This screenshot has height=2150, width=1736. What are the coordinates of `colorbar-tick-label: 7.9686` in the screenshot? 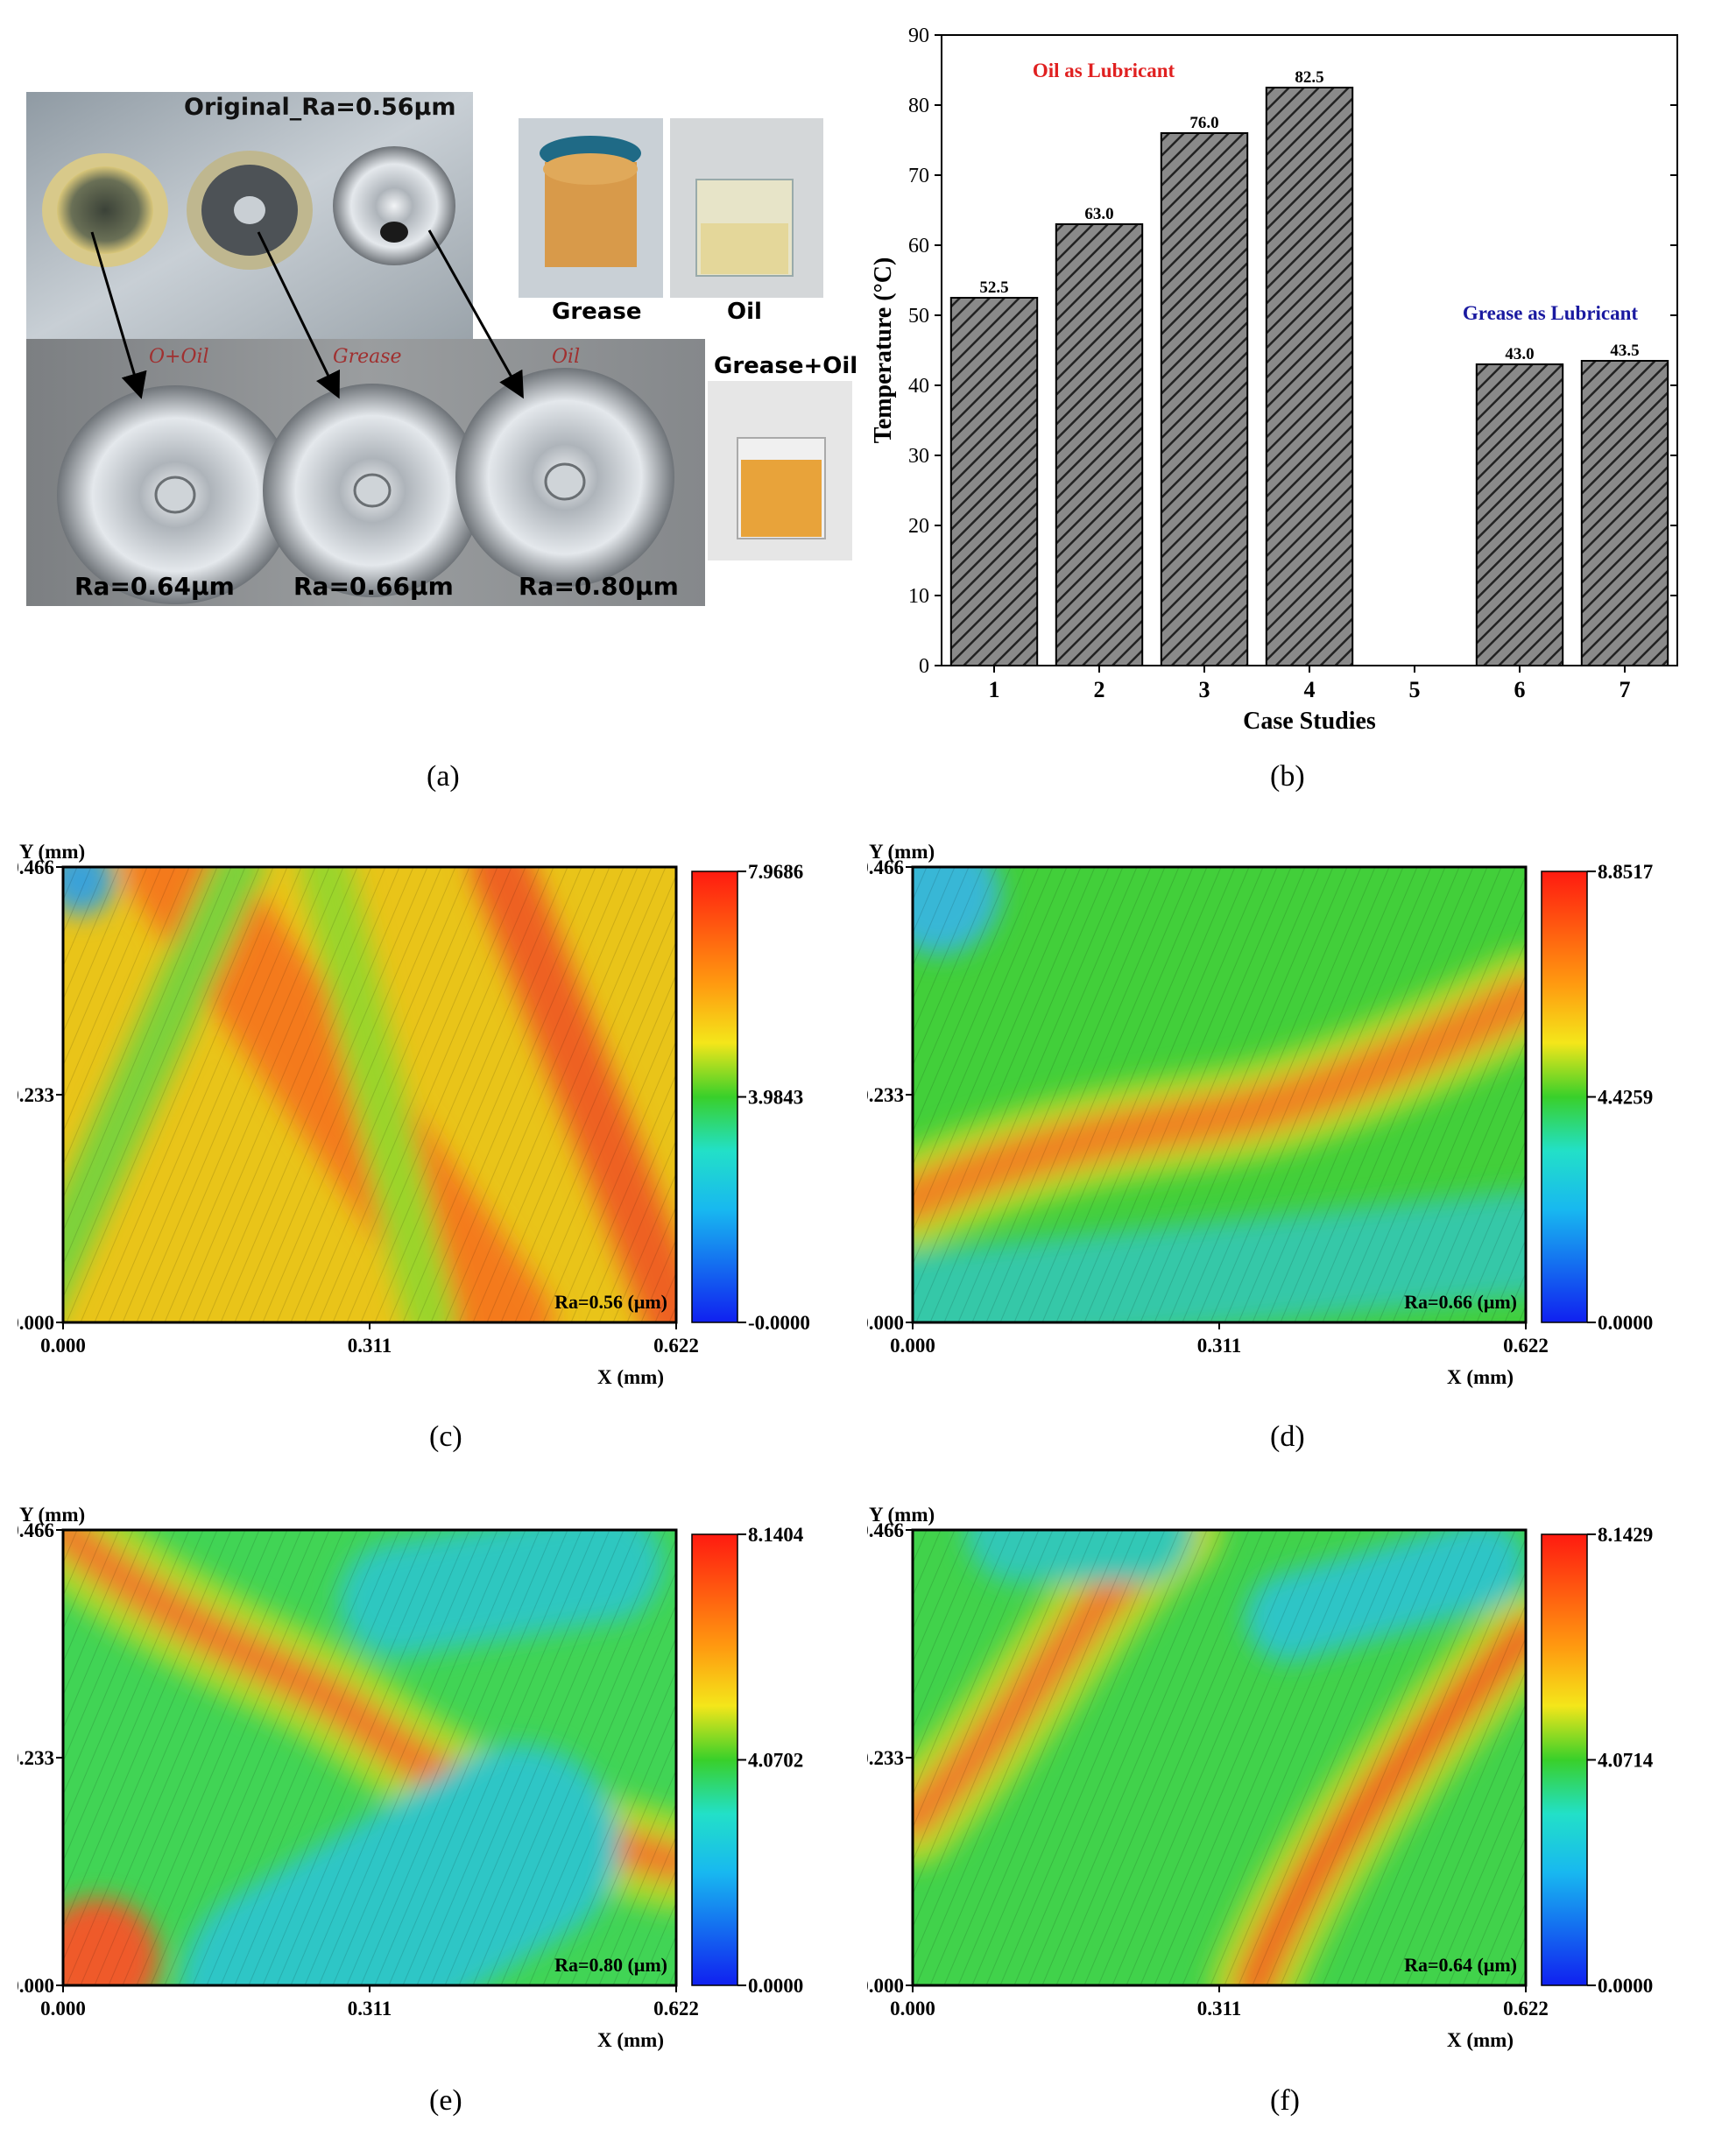 It's located at (775, 872).